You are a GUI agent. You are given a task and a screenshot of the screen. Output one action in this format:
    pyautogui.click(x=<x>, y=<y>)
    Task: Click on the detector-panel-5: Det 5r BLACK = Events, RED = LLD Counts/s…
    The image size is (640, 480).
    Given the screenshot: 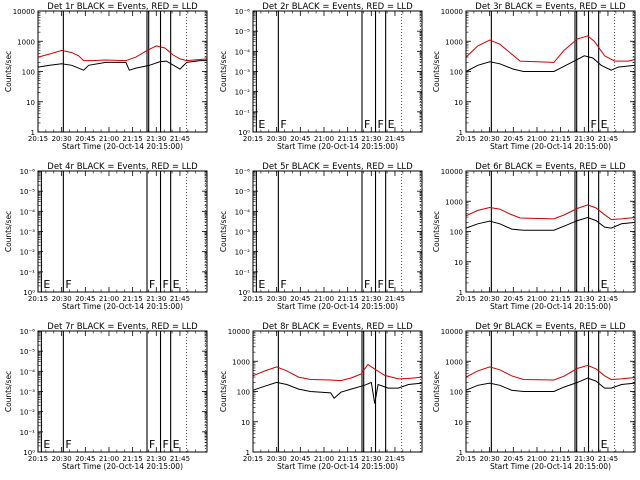 What is the action you would take?
    pyautogui.click(x=321, y=236)
    